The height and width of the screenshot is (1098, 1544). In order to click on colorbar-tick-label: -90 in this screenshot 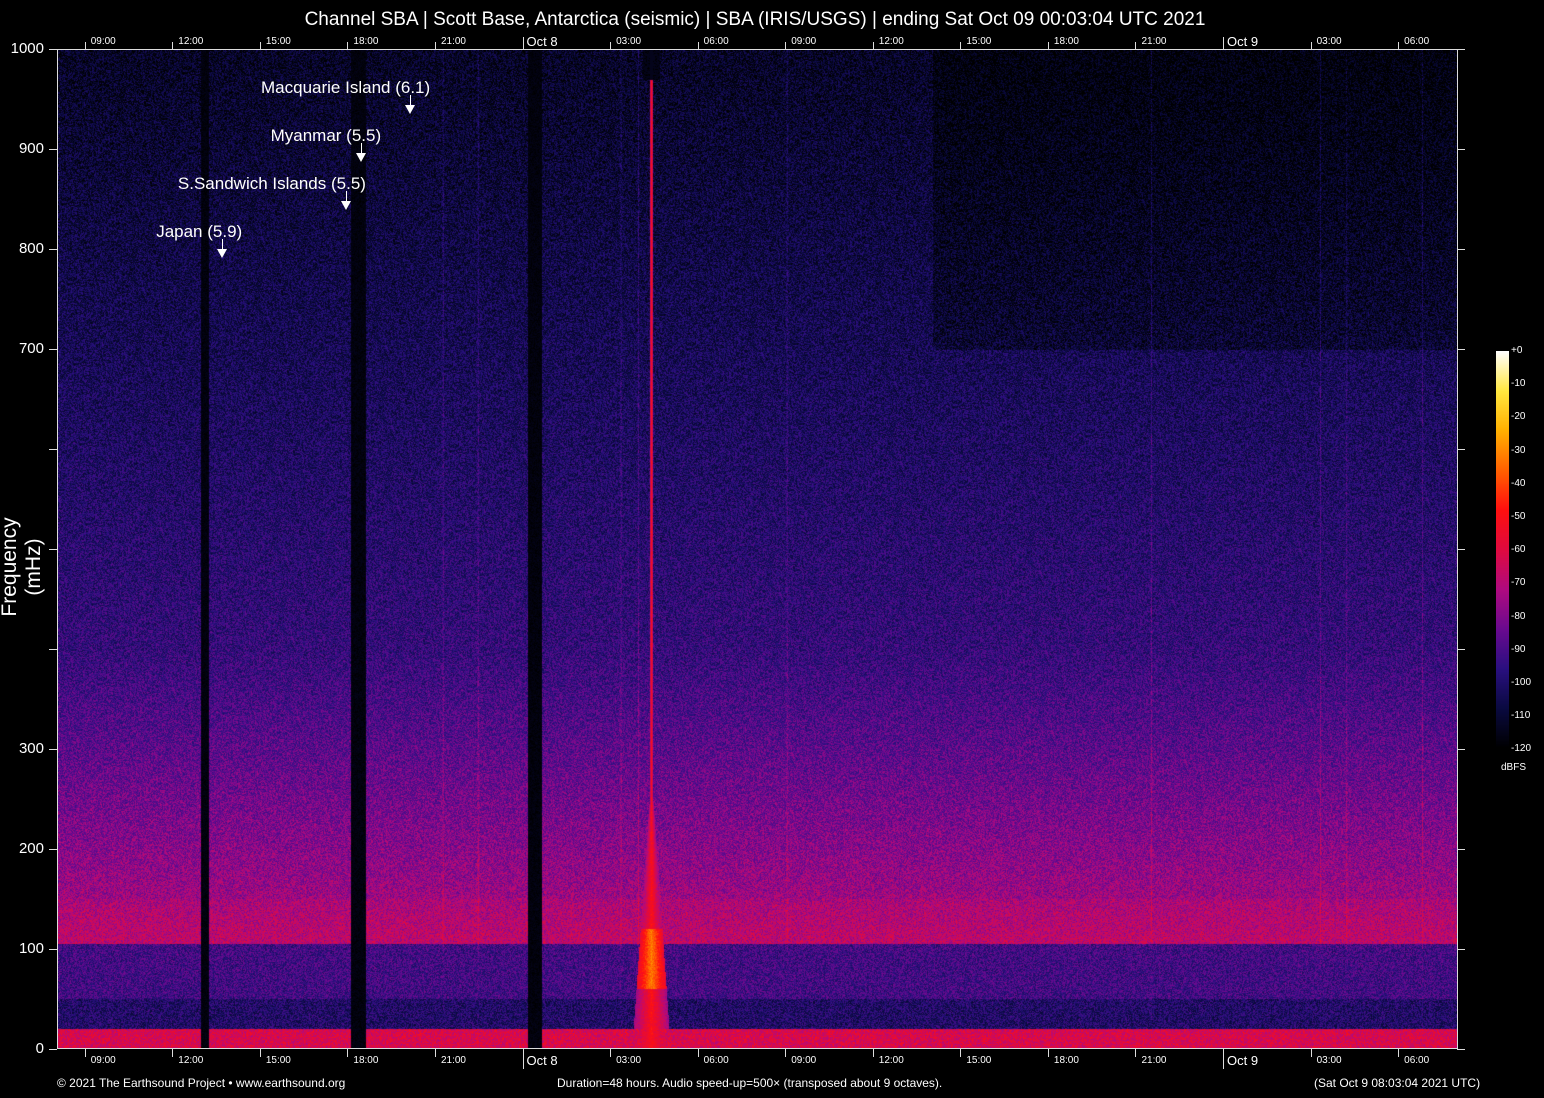, I will do `click(1518, 649)`.